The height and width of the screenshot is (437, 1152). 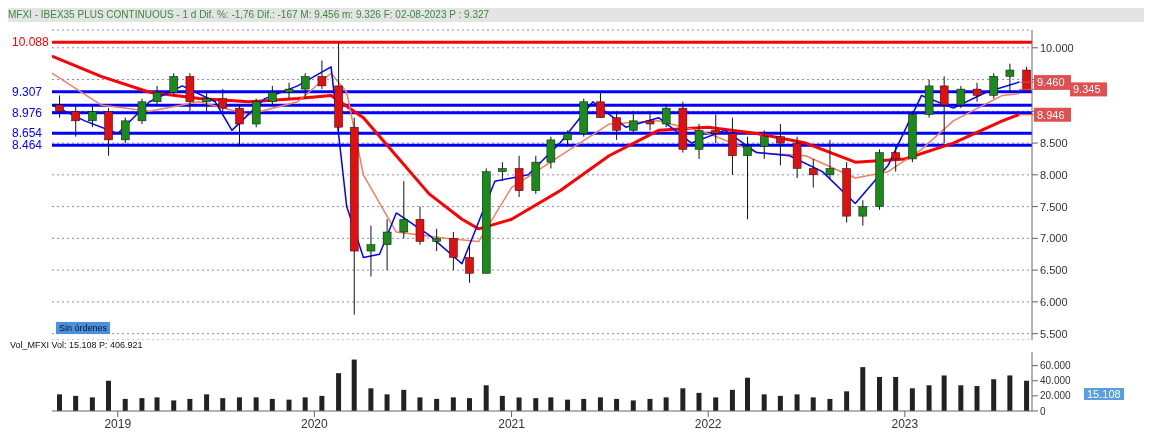 I want to click on x-tick-label: 2020, so click(x=315, y=423).